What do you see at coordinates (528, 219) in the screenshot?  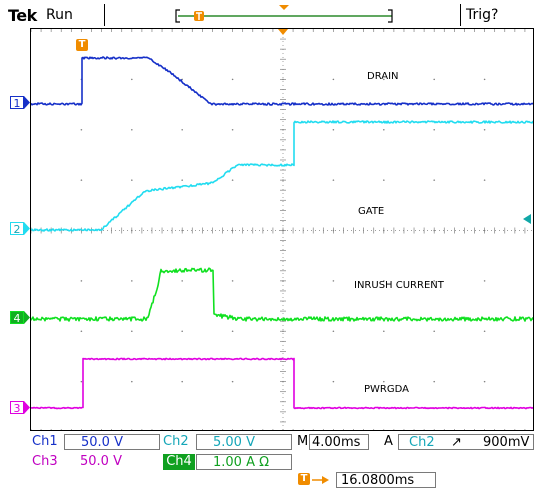 I see `trigger-level-icon` at bounding box center [528, 219].